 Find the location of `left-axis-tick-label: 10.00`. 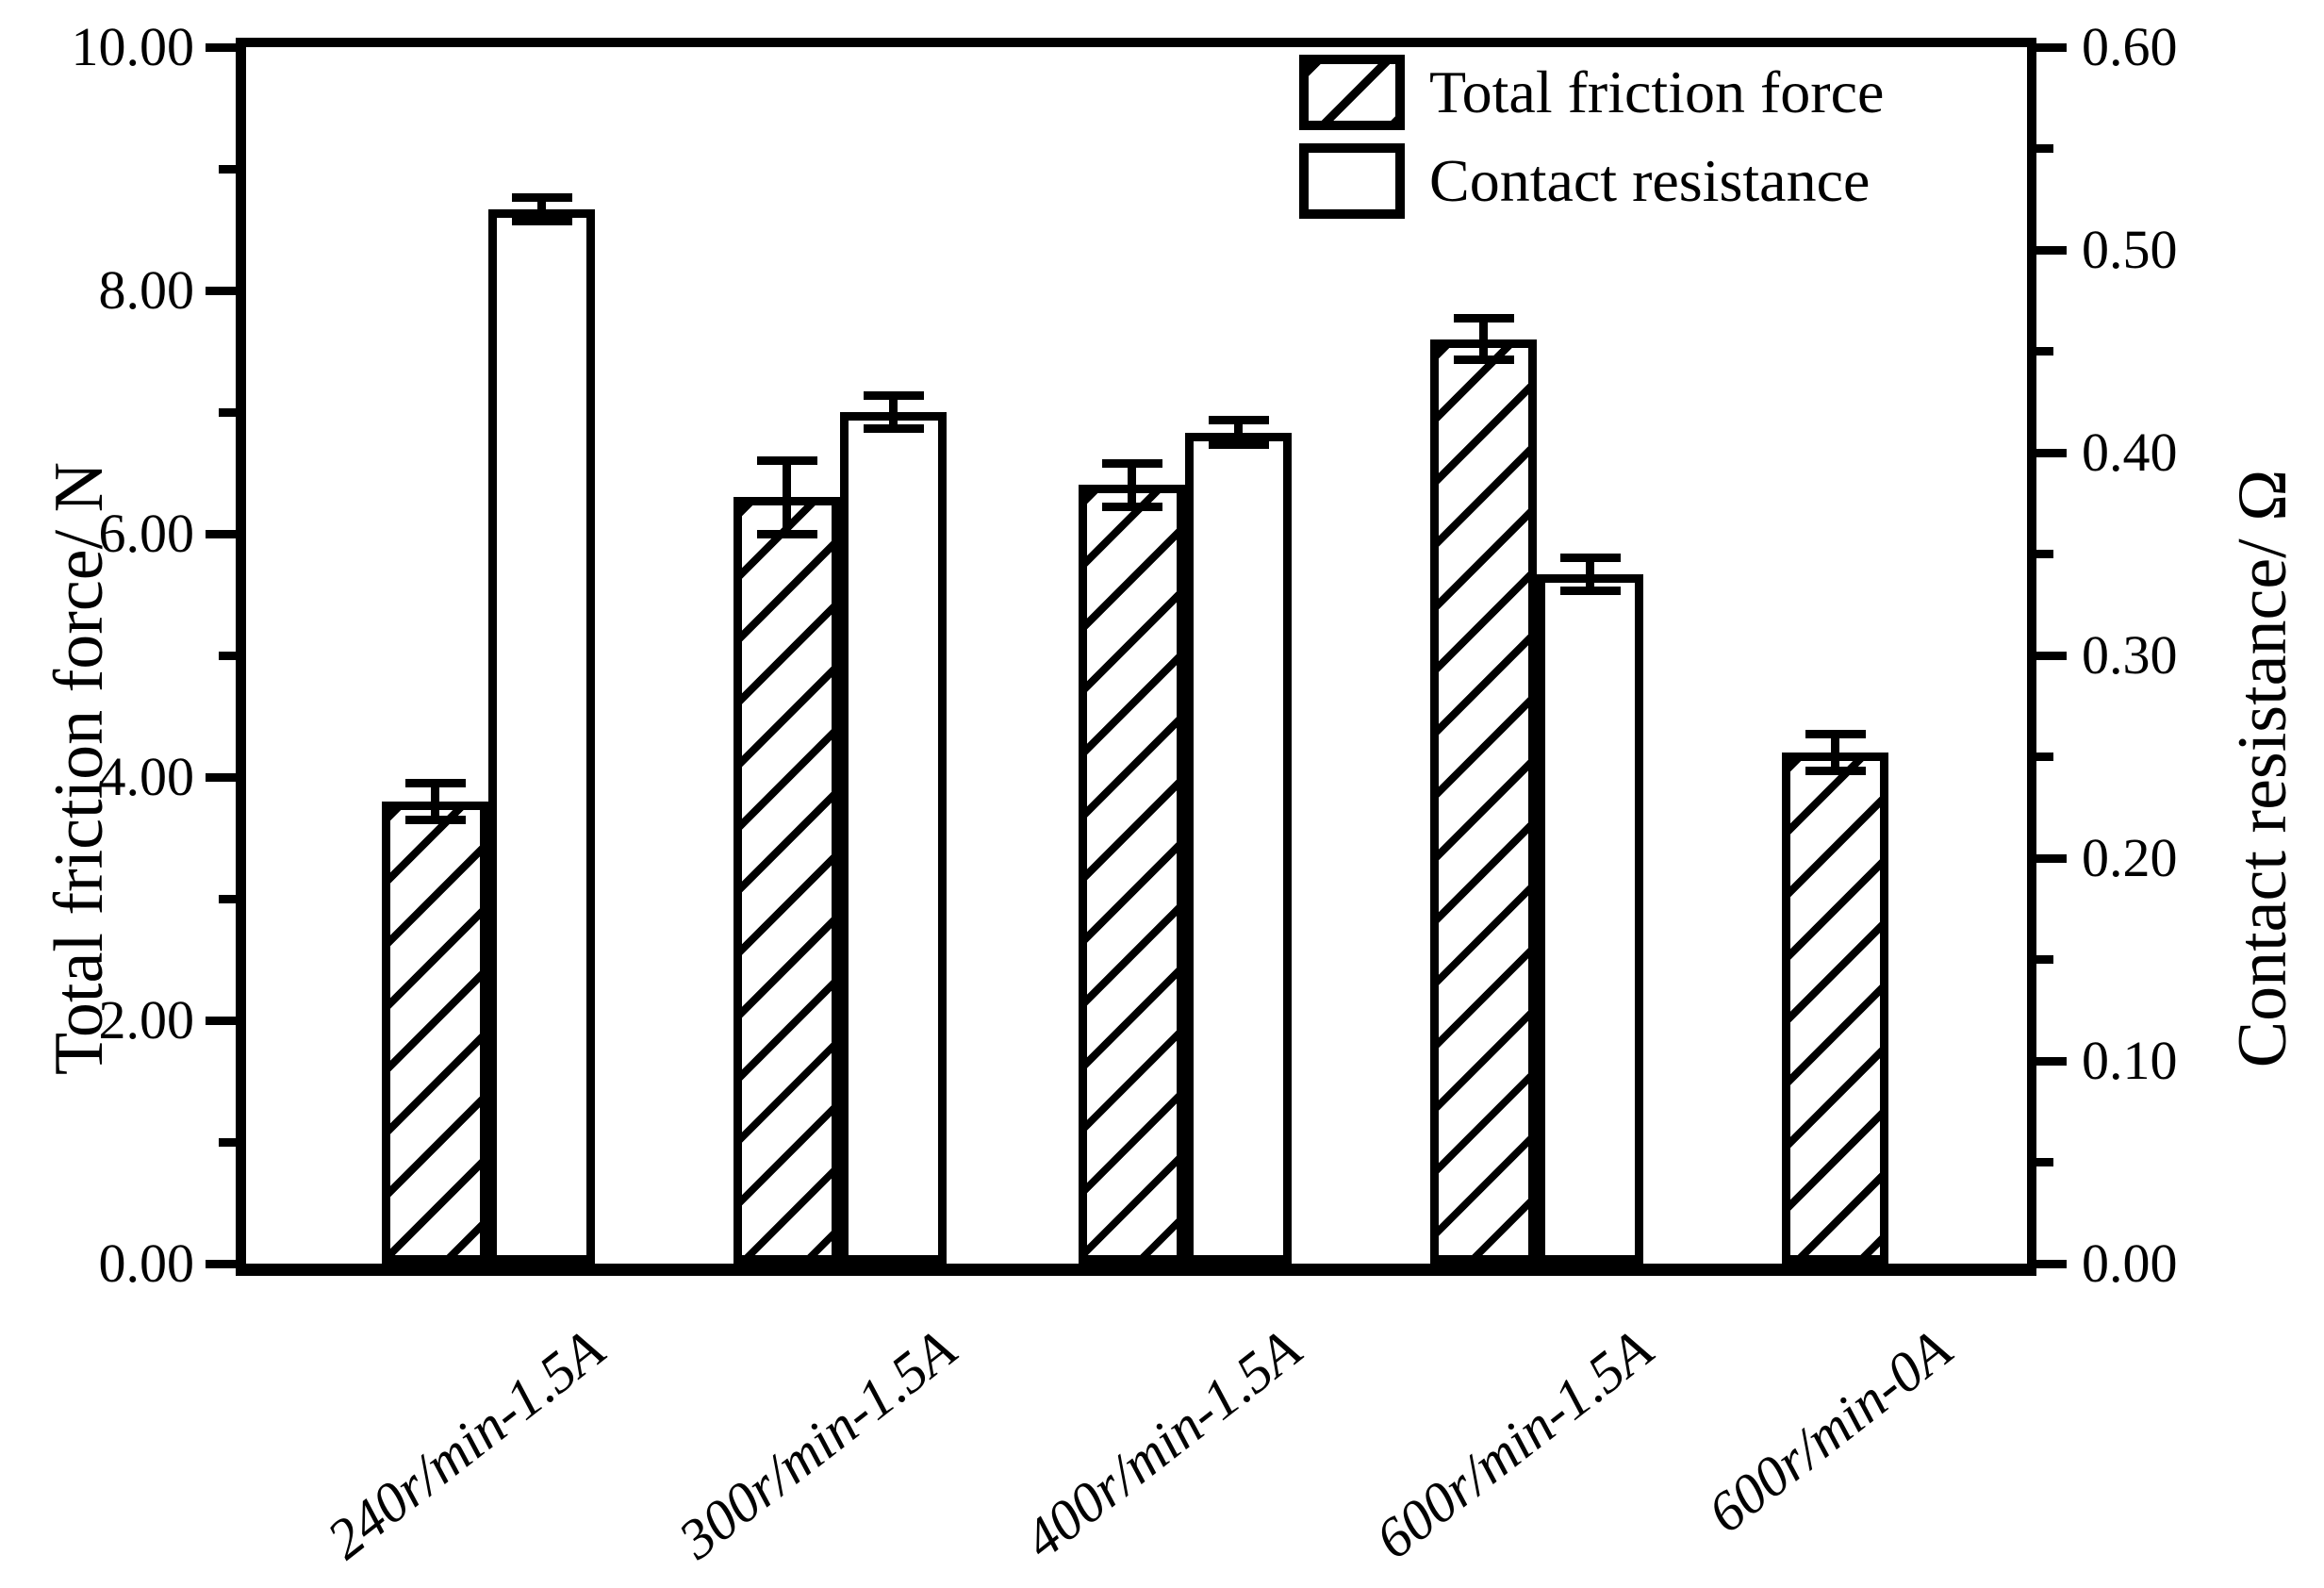

left-axis-tick-label: 10.00 is located at coordinates (133, 46).